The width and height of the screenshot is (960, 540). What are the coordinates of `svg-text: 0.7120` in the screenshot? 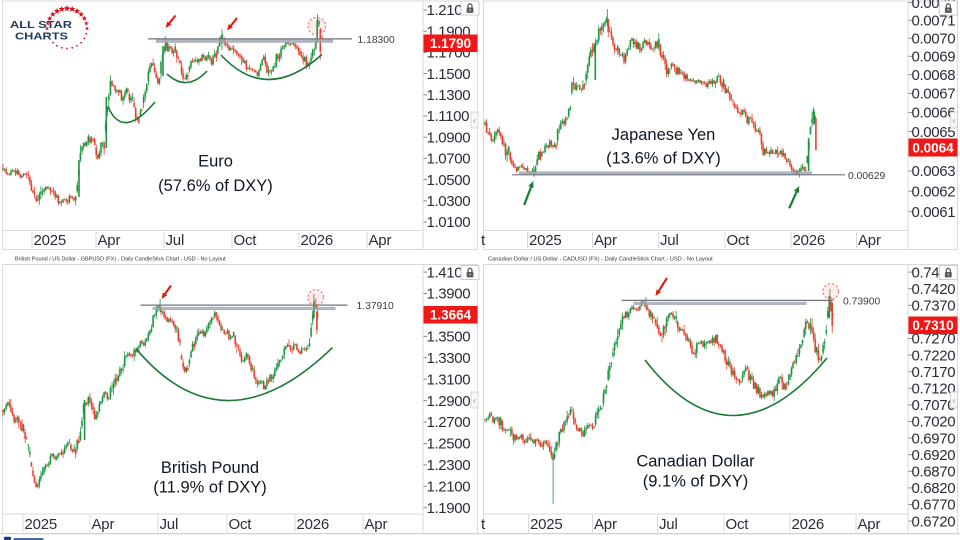 It's located at (934, 389).